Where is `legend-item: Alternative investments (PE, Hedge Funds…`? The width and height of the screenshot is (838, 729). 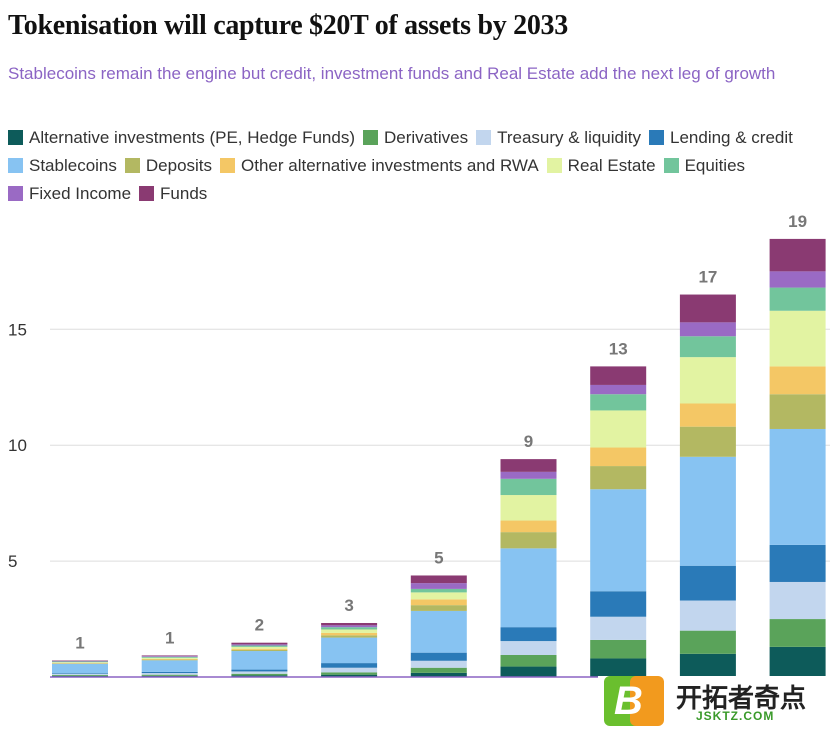
legend-item: Alternative investments (PE, Hedge Funds… is located at coordinates (181, 138).